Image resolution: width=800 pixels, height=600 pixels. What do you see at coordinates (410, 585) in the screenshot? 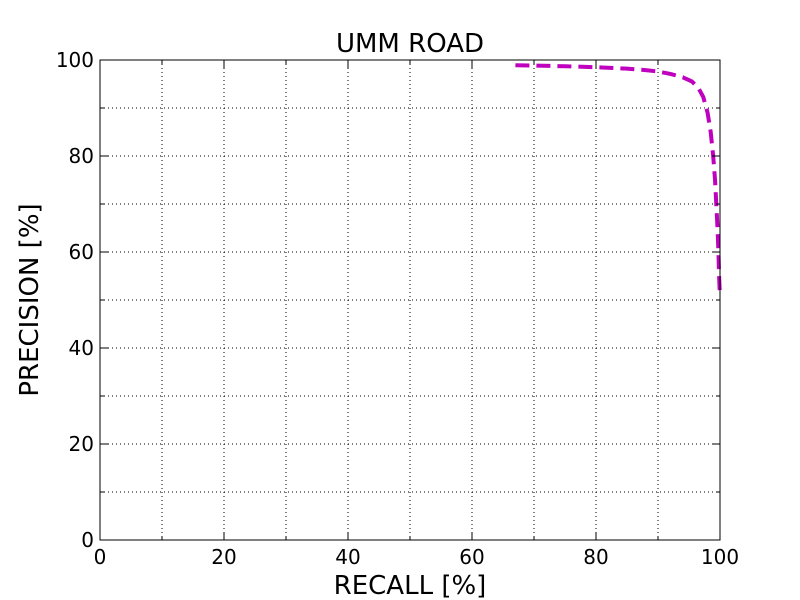
I see `x-axis-label: RECALL [%]` at bounding box center [410, 585].